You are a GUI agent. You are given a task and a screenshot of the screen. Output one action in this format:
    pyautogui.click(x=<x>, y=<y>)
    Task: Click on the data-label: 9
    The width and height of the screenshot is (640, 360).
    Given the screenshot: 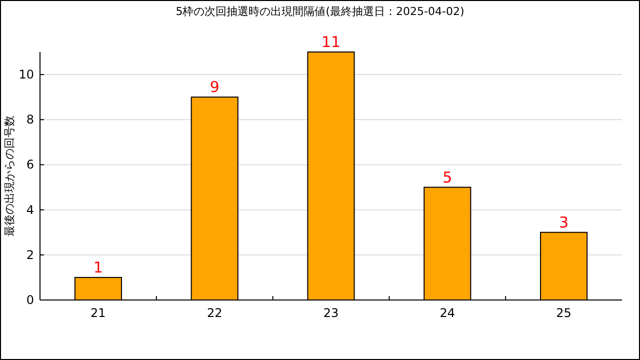 What is the action you would take?
    pyautogui.click(x=215, y=87)
    